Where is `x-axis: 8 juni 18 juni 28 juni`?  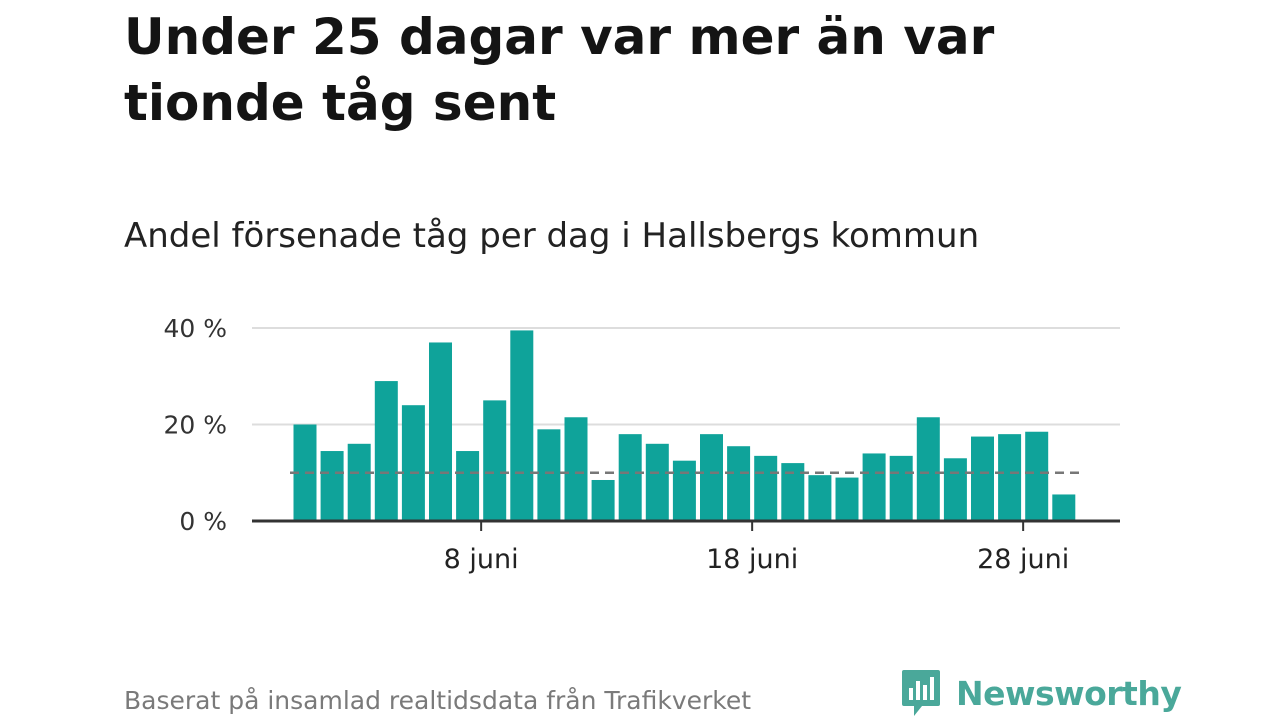
x-axis: 8 juni 18 juni 28 juni is located at coordinates (686, 547).